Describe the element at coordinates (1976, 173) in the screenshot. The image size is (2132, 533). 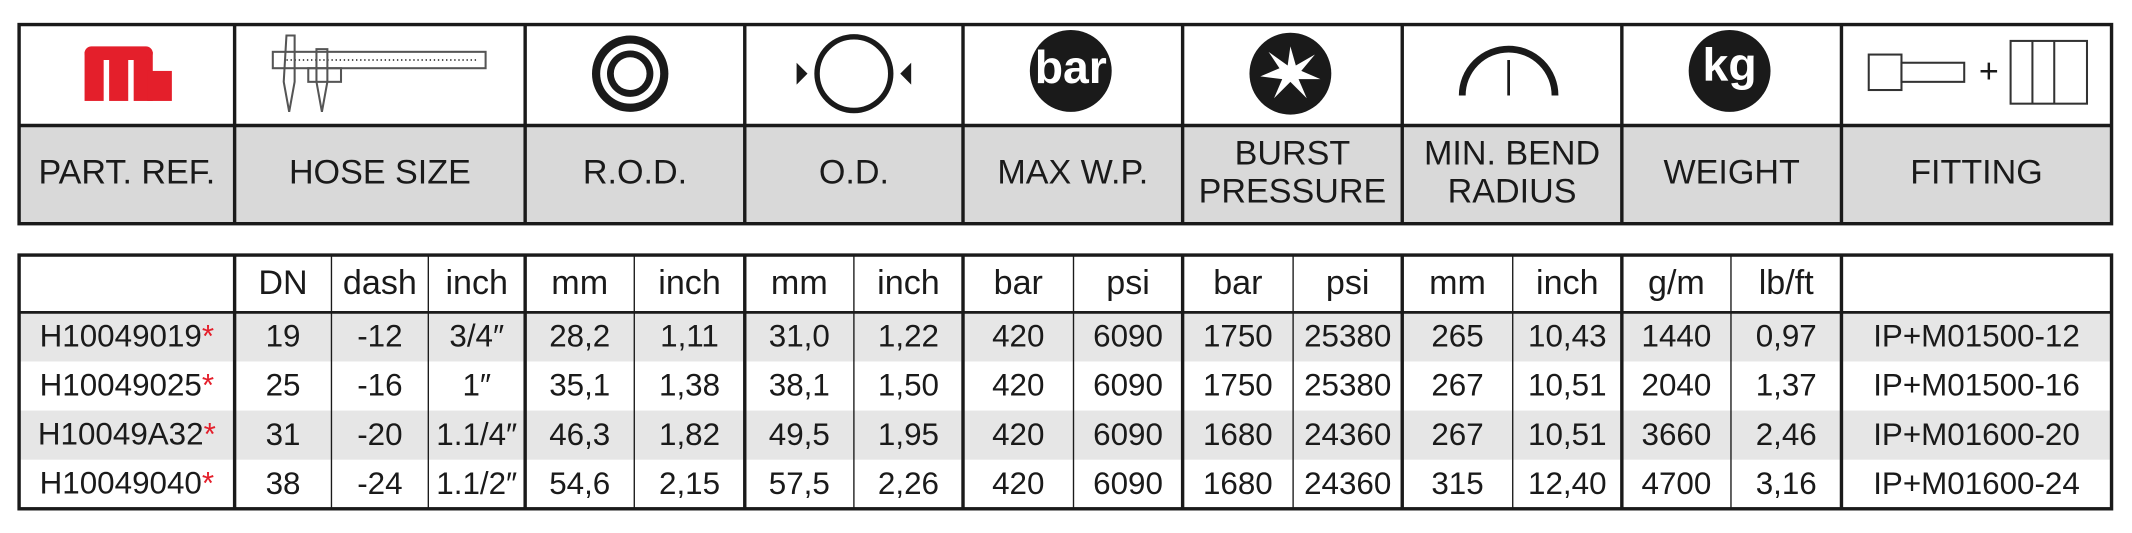
I see `column-label: FITTING` at that location.